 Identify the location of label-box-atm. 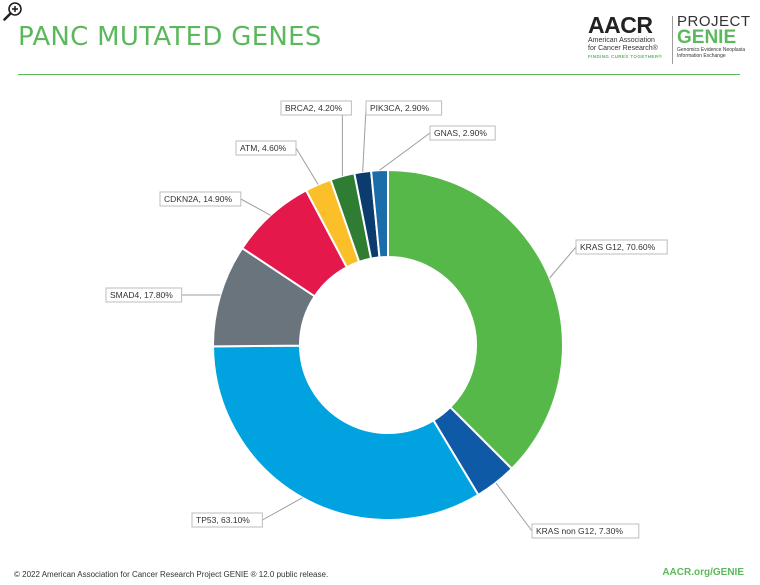
(266, 148).